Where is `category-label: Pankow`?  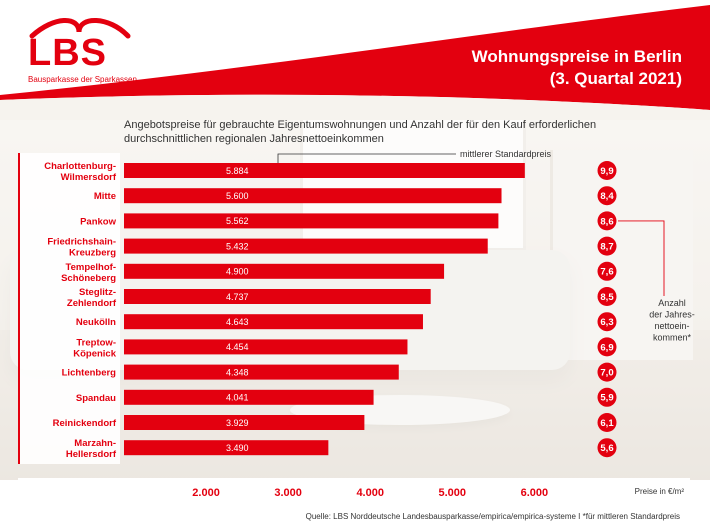
category-label: Pankow is located at coordinates (98, 221).